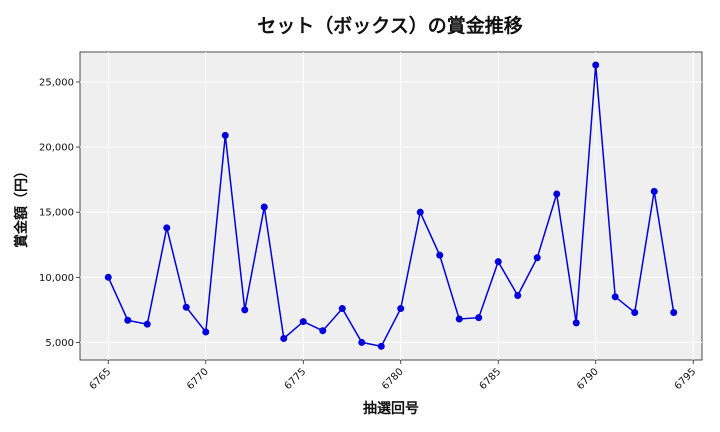  What do you see at coordinates (389, 25) in the screenshot?
I see `chart-title: セット（ボックス）の賞金推移` at bounding box center [389, 25].